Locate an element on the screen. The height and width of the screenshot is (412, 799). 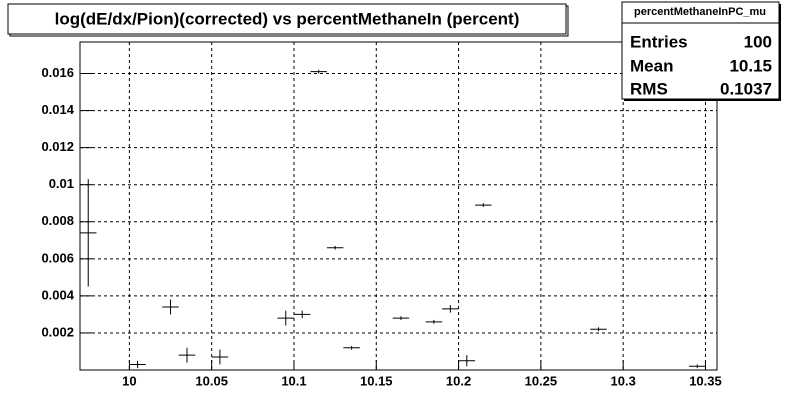
stats-value: 10.15 is located at coordinates (750, 65).